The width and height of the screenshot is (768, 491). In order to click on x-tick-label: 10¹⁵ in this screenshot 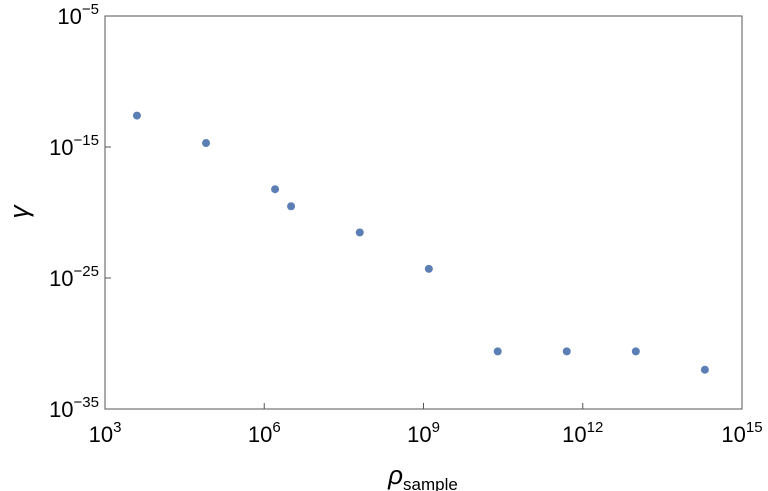, I will do `click(741, 433)`.